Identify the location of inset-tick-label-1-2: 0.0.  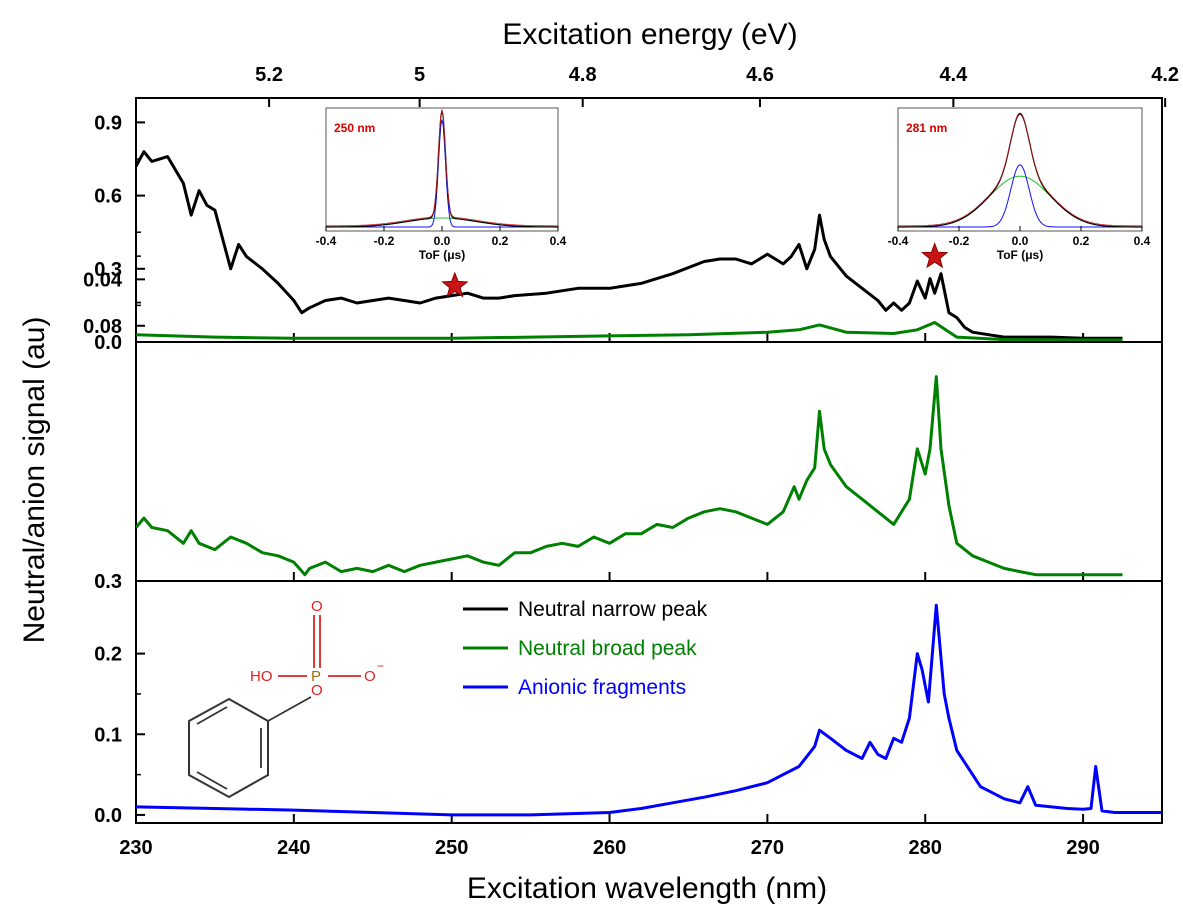
(1020, 241).